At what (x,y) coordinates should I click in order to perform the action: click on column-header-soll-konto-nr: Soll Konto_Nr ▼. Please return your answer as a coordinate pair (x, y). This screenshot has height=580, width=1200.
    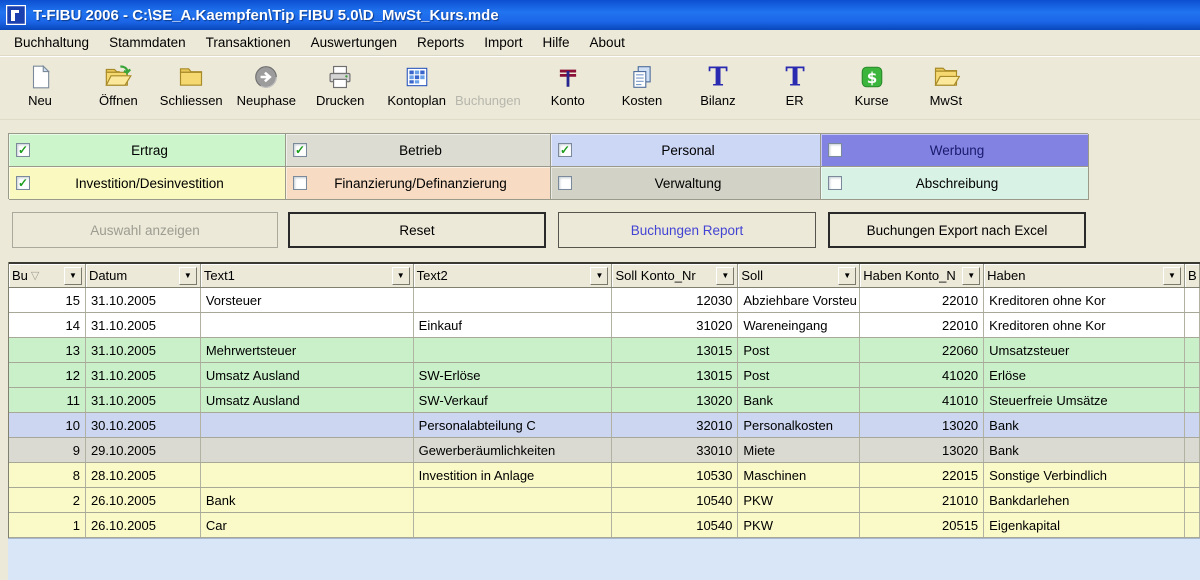
    Looking at the image, I should click on (675, 275).